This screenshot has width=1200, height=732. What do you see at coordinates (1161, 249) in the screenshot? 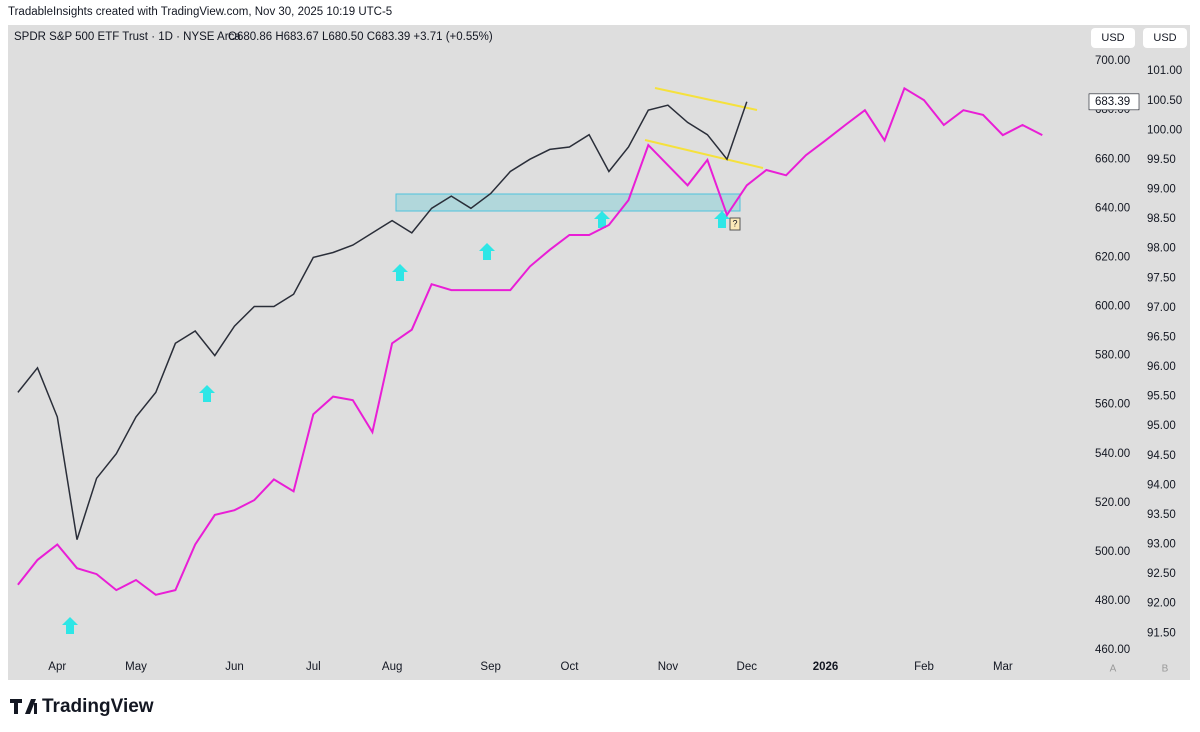
I see `y2-tick-label: 98.00` at bounding box center [1161, 249].